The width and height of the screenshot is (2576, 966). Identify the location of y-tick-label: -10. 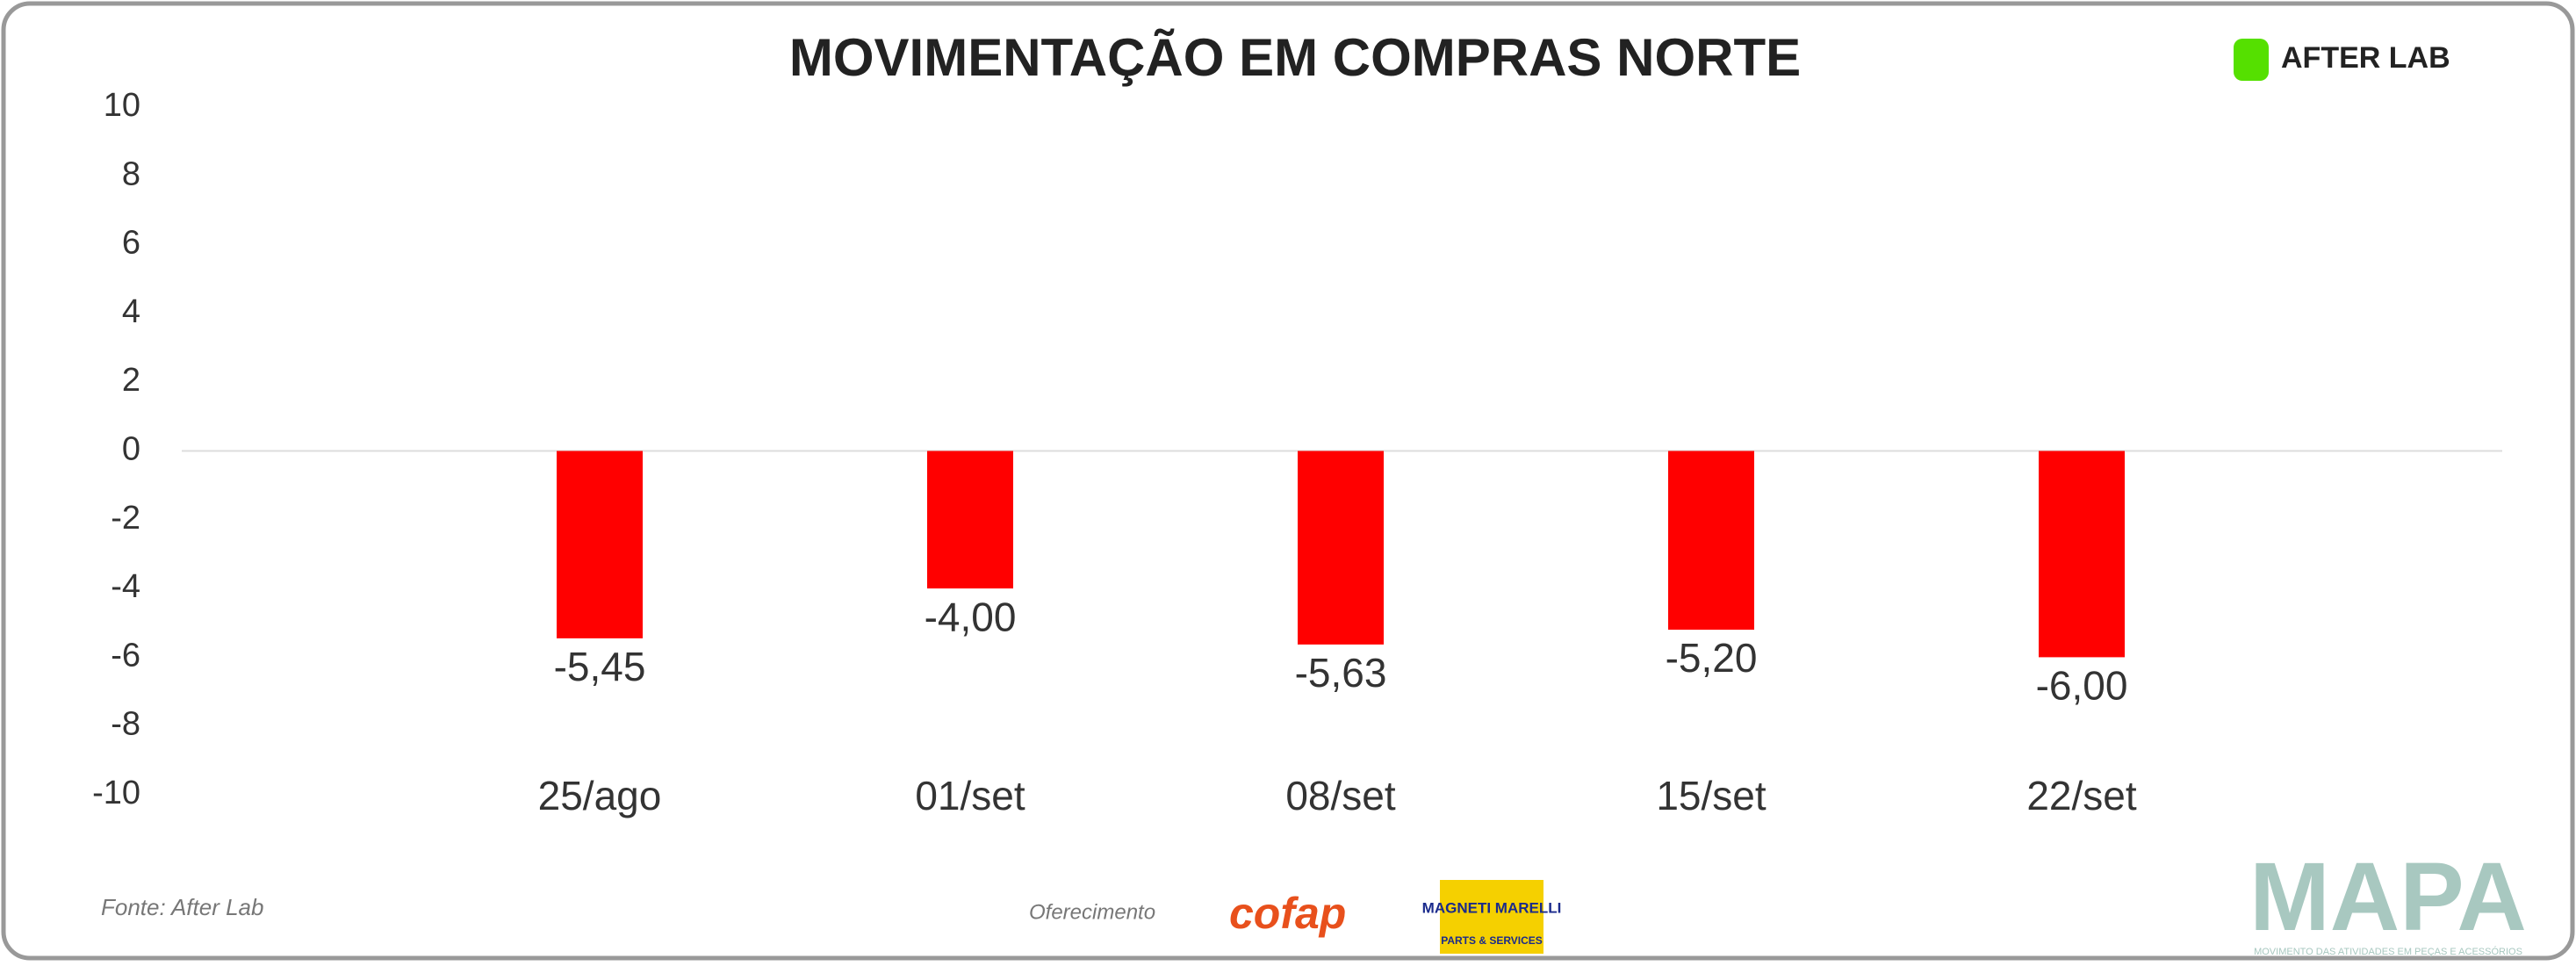
(116, 793).